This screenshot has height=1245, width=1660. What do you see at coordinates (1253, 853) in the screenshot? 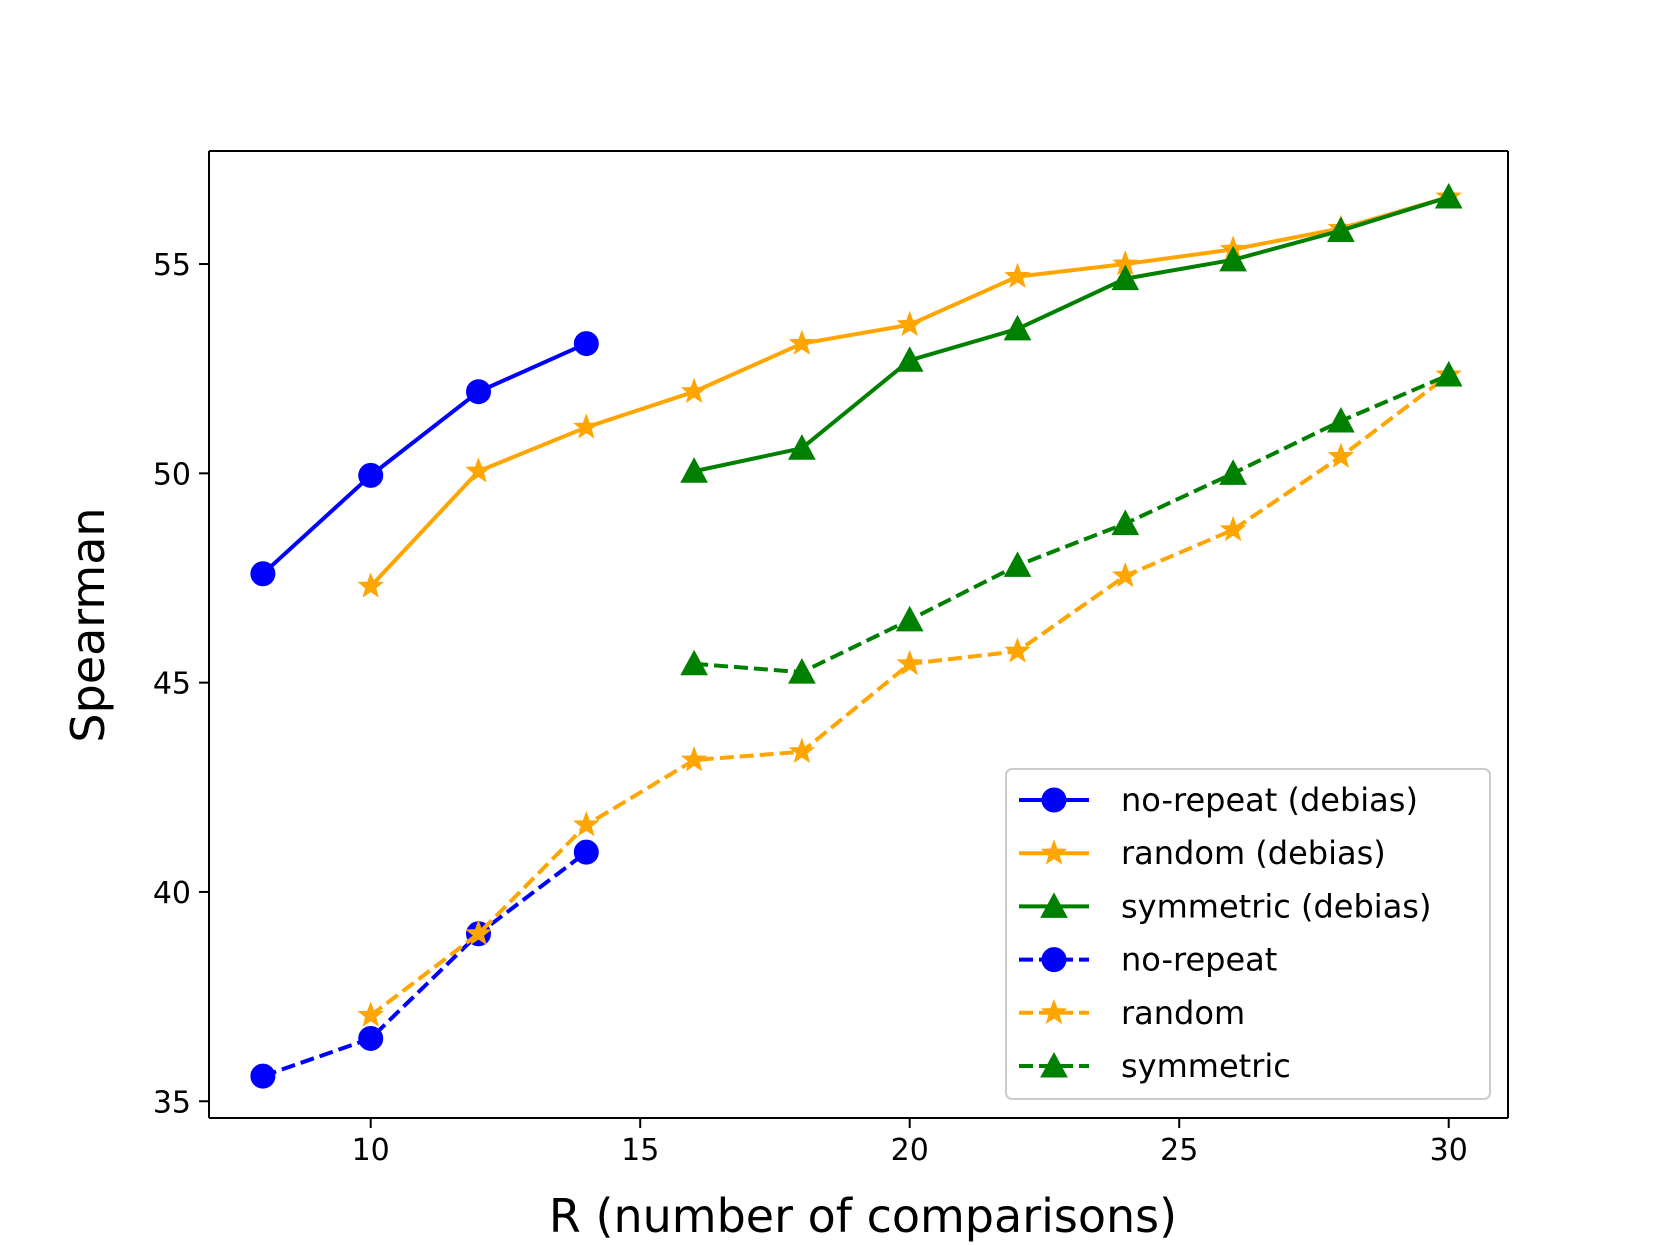
I see `legend-label-random-debias: random (debias)` at bounding box center [1253, 853].